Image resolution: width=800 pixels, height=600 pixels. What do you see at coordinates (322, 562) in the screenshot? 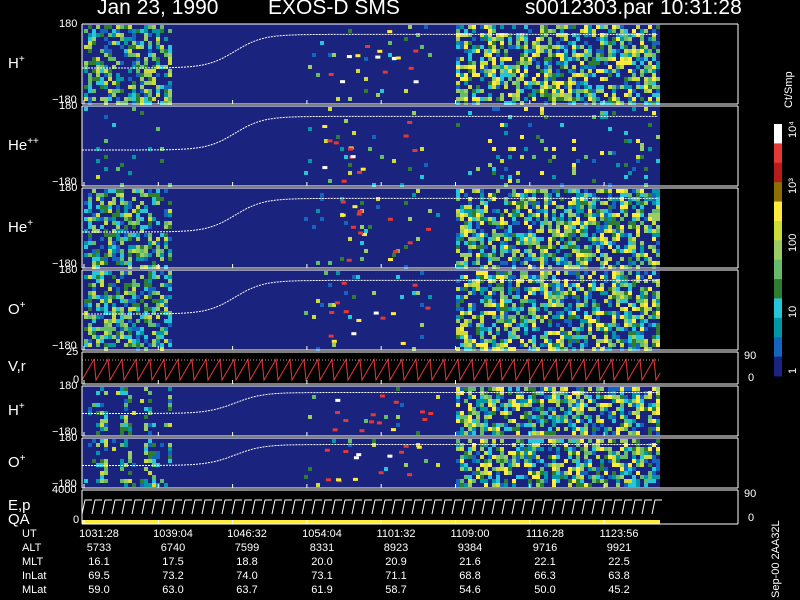
I see `table-cell: 20.0` at bounding box center [322, 562].